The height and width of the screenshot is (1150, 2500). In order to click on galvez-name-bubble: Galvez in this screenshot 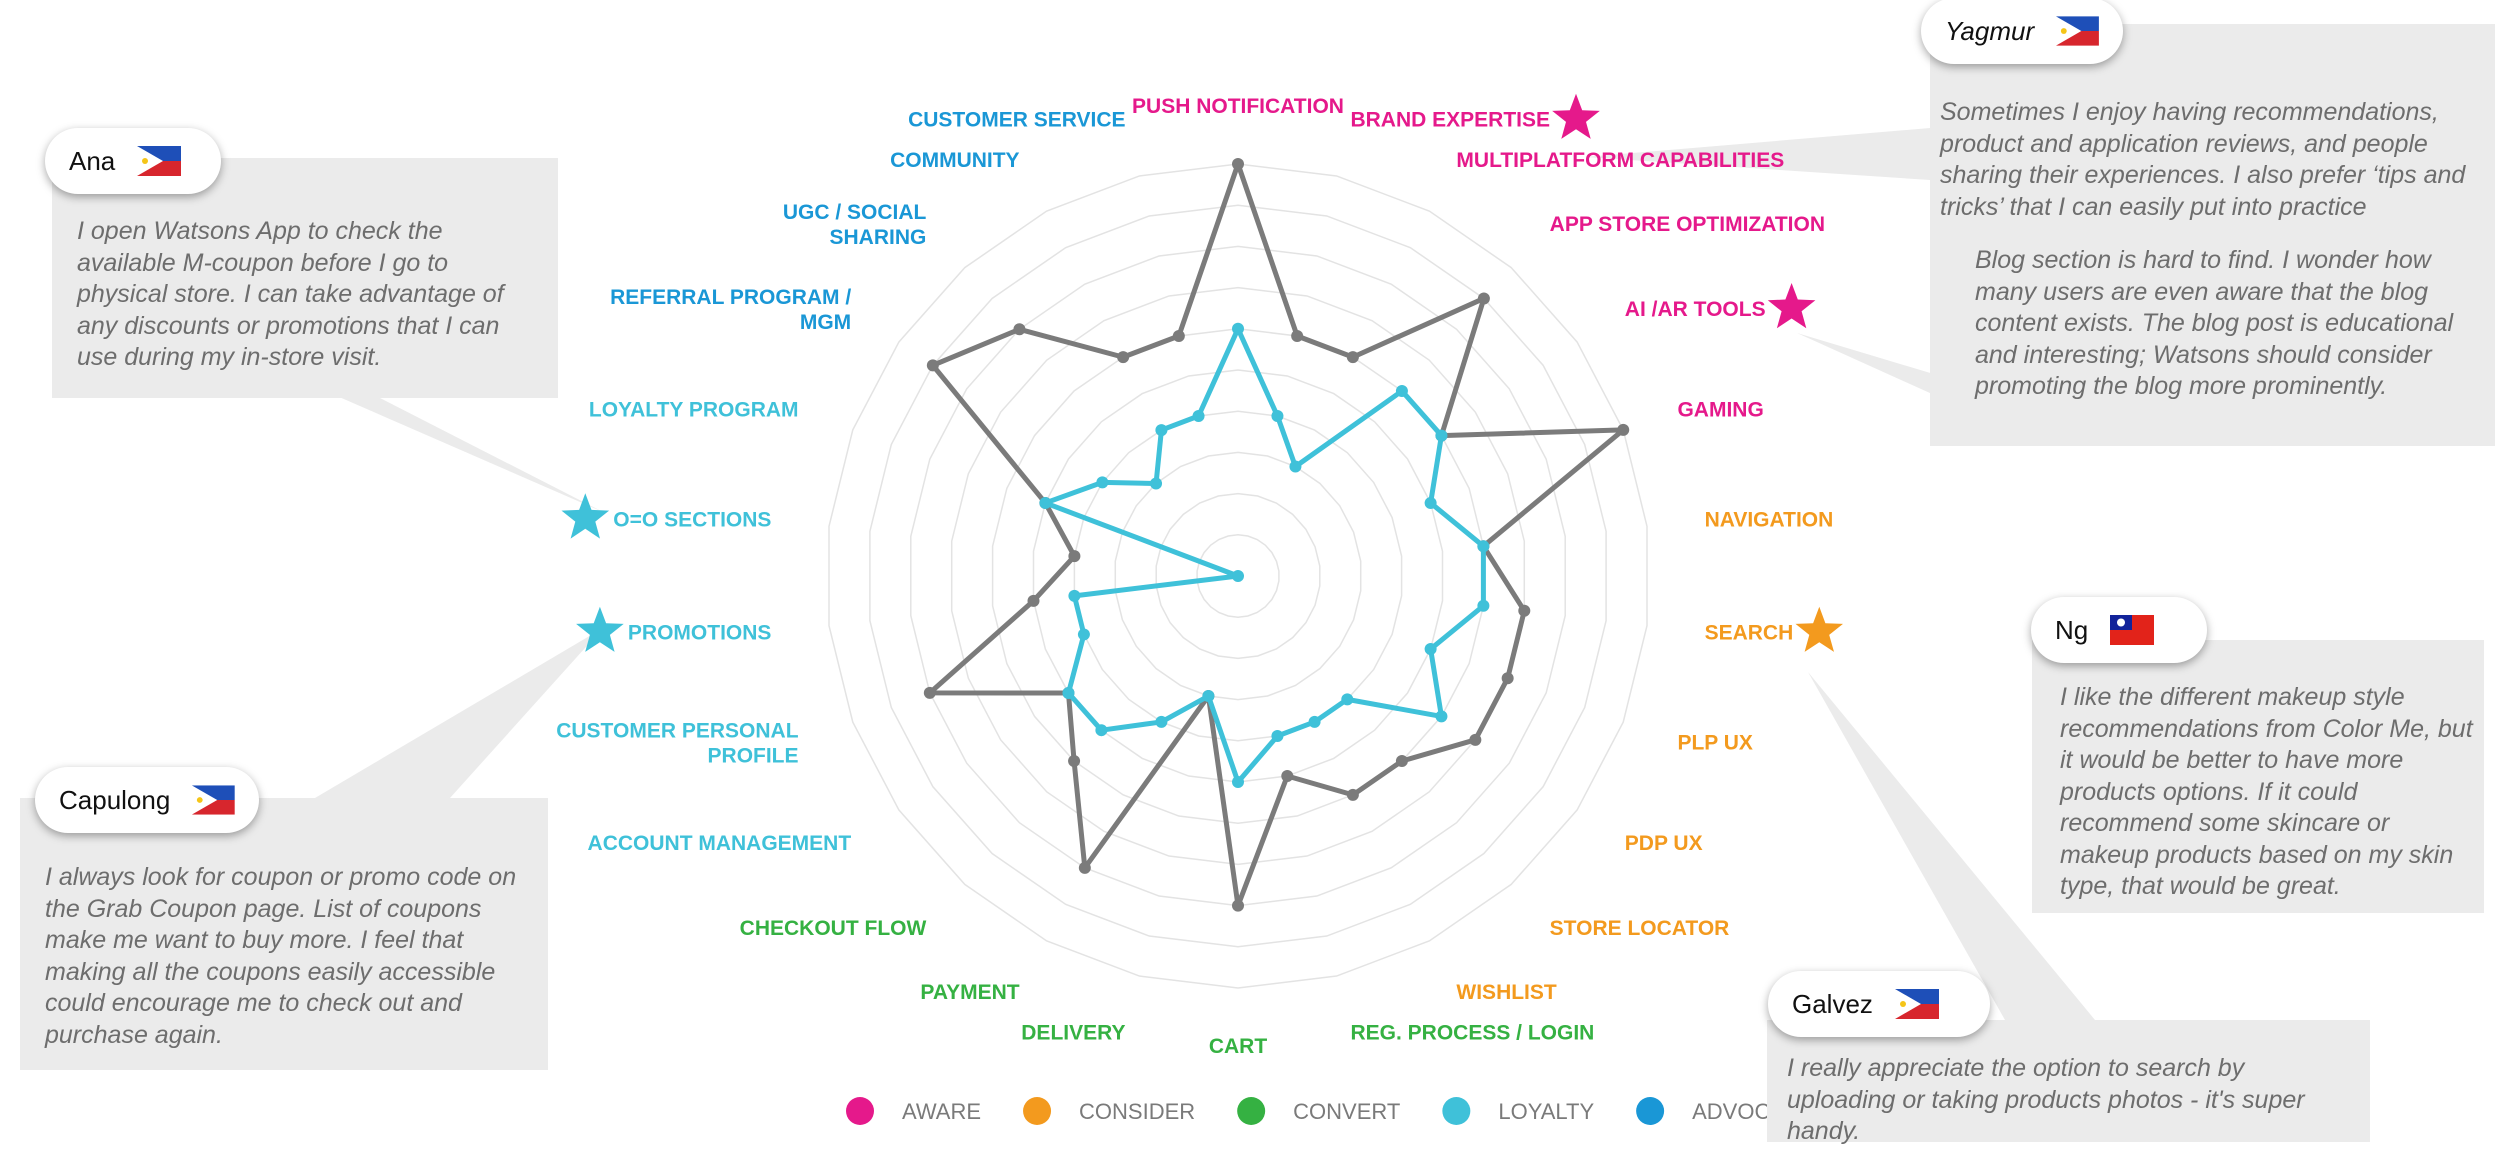, I will do `click(1879, 1004)`.